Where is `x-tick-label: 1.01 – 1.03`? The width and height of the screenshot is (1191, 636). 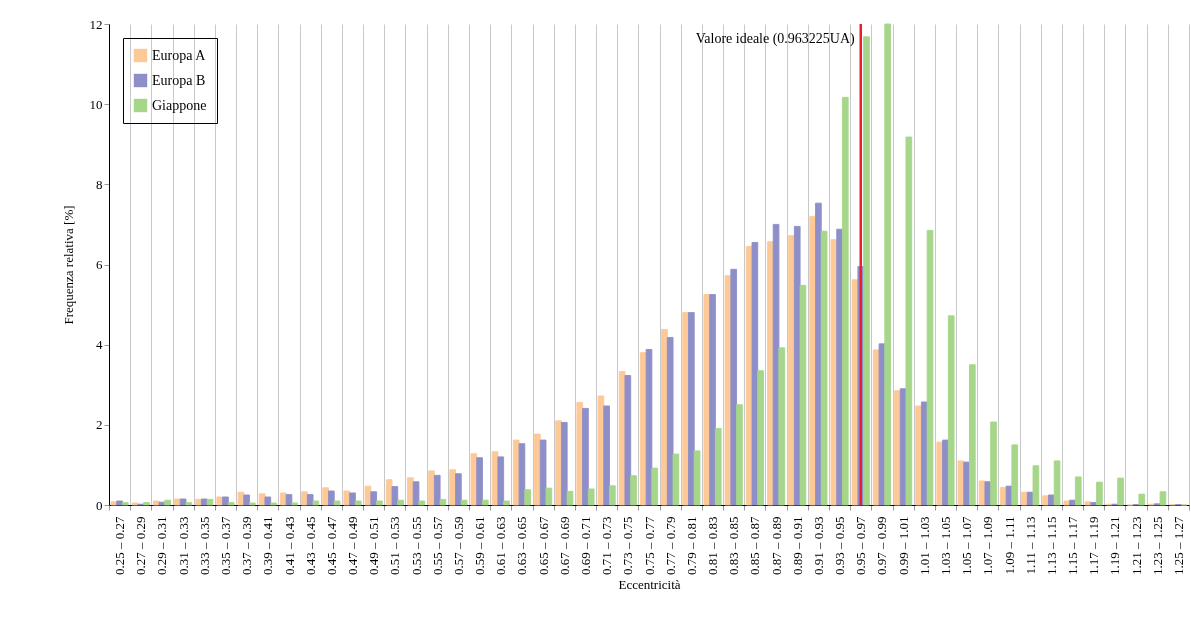 x-tick-label: 1.01 – 1.03 is located at coordinates (924, 545).